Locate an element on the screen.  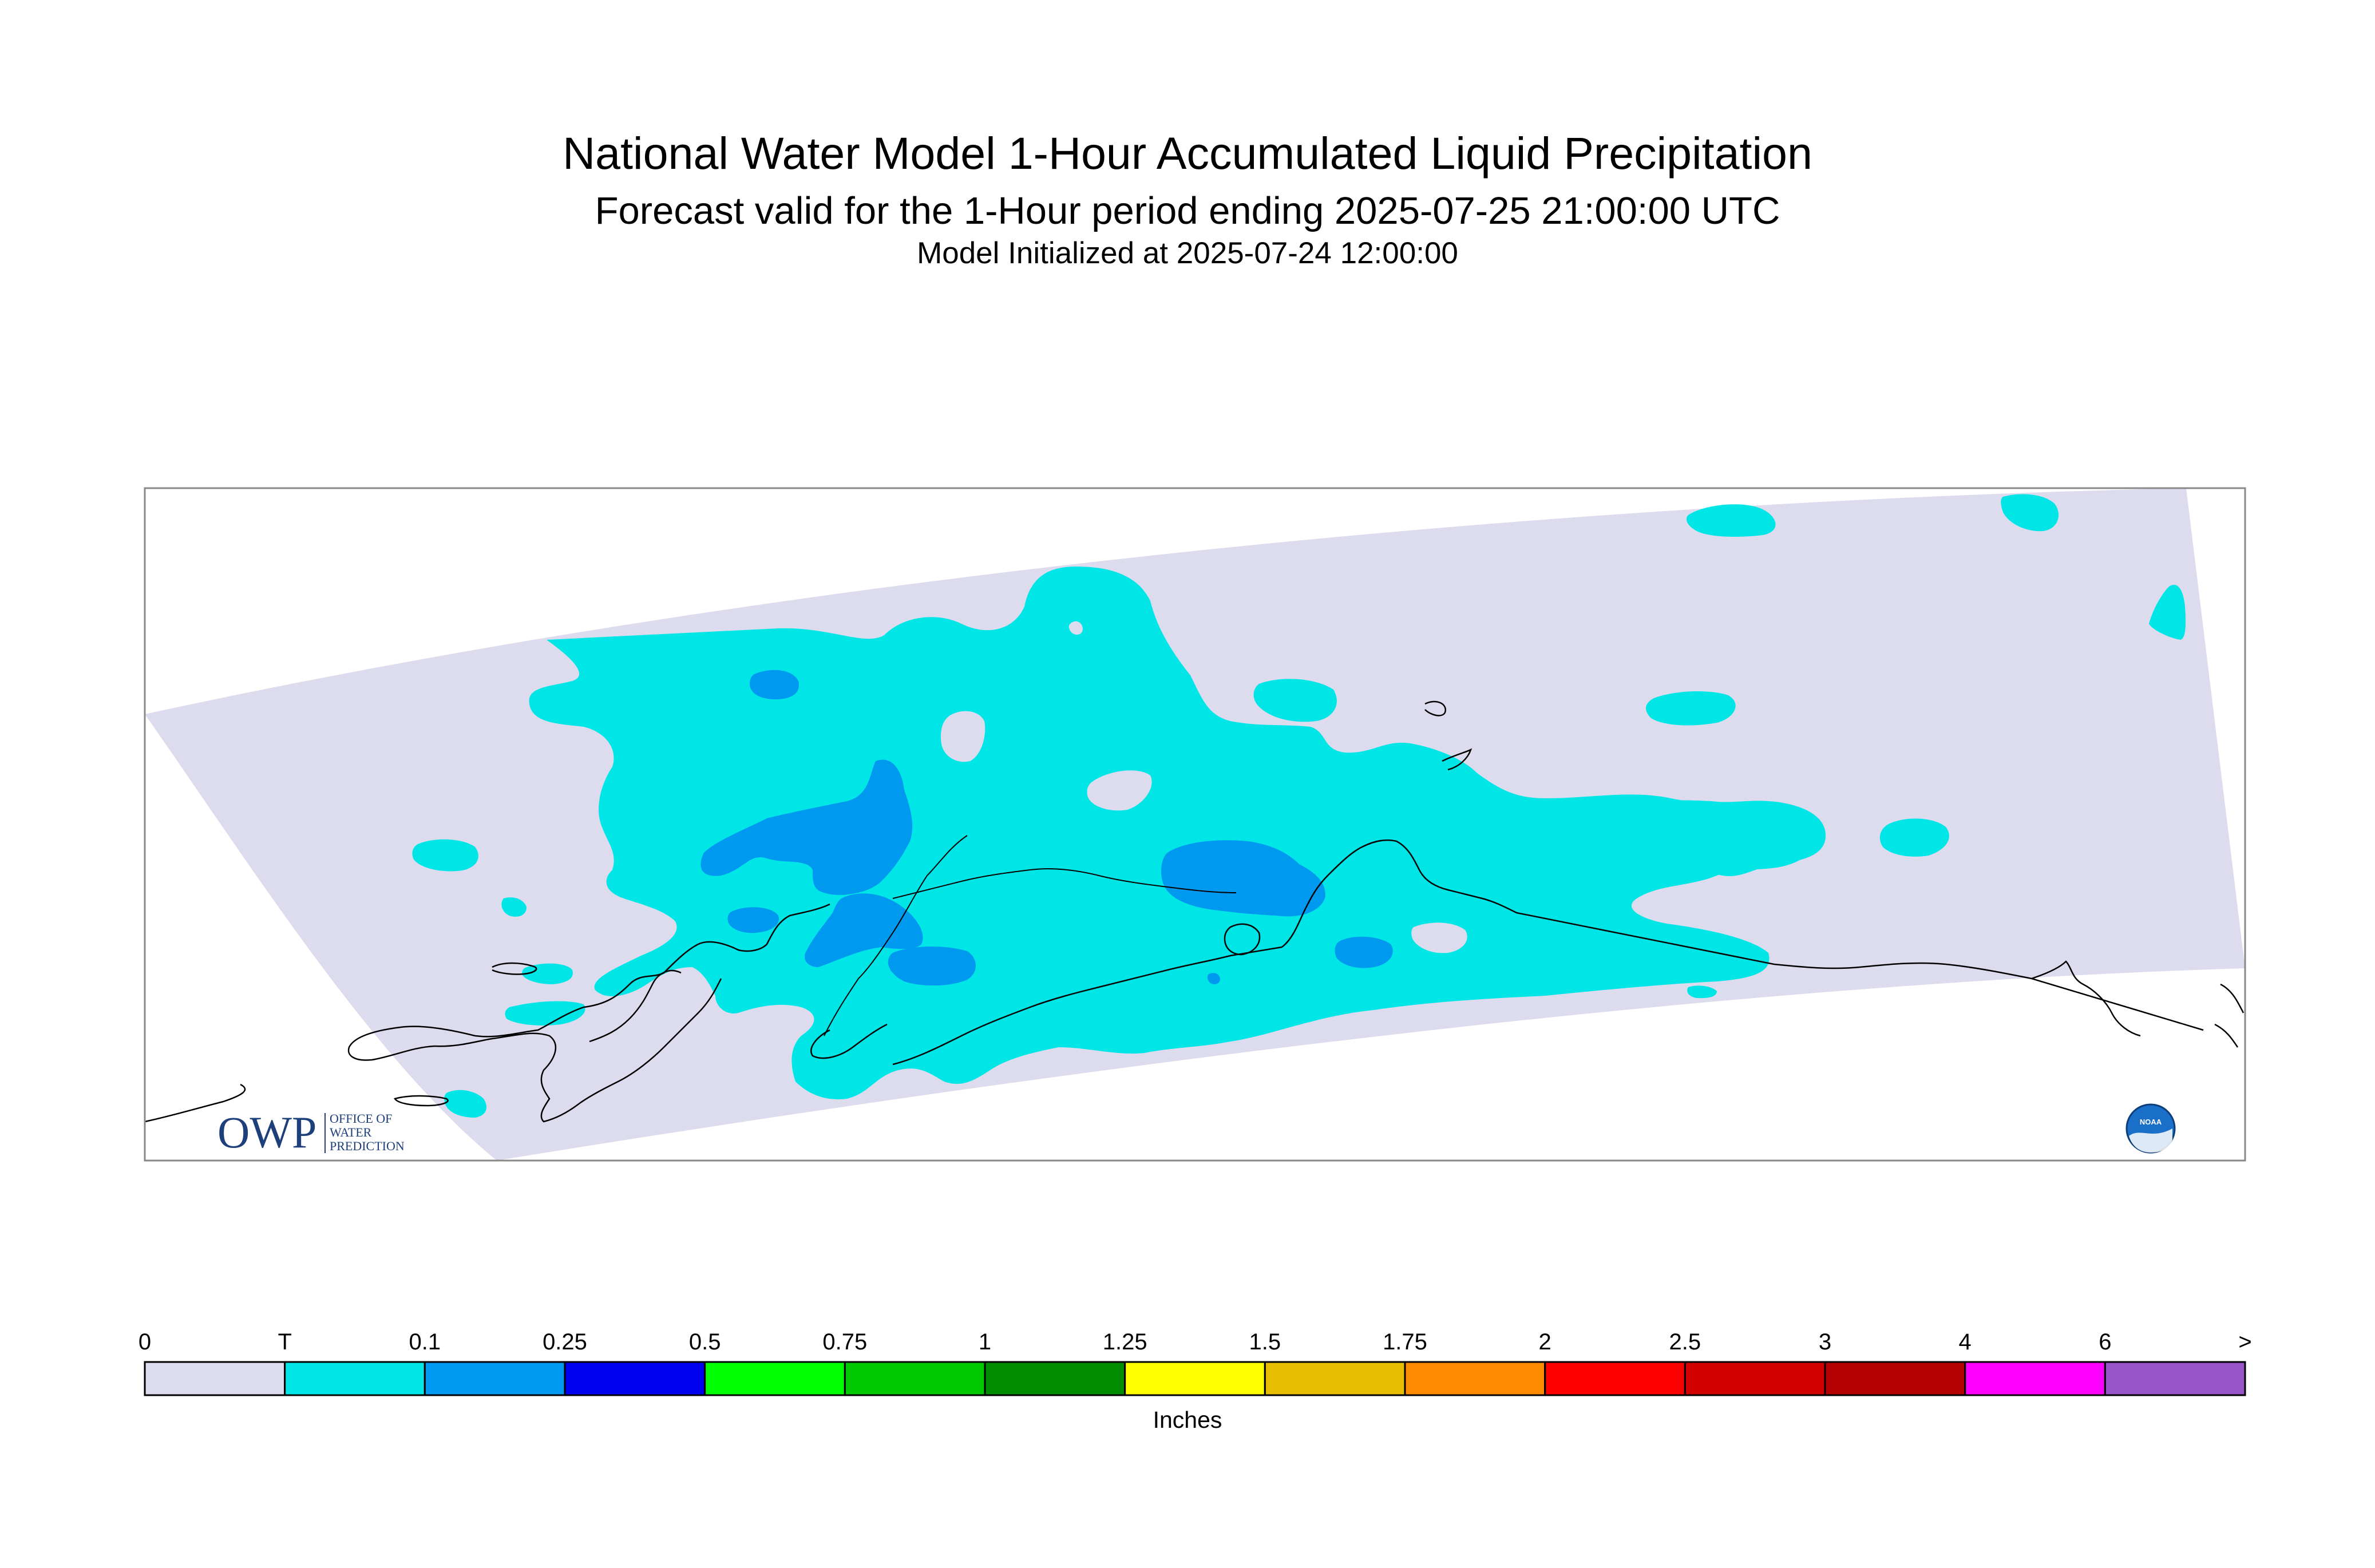
owp-logo-text: OWP is located at coordinates (266, 1132).